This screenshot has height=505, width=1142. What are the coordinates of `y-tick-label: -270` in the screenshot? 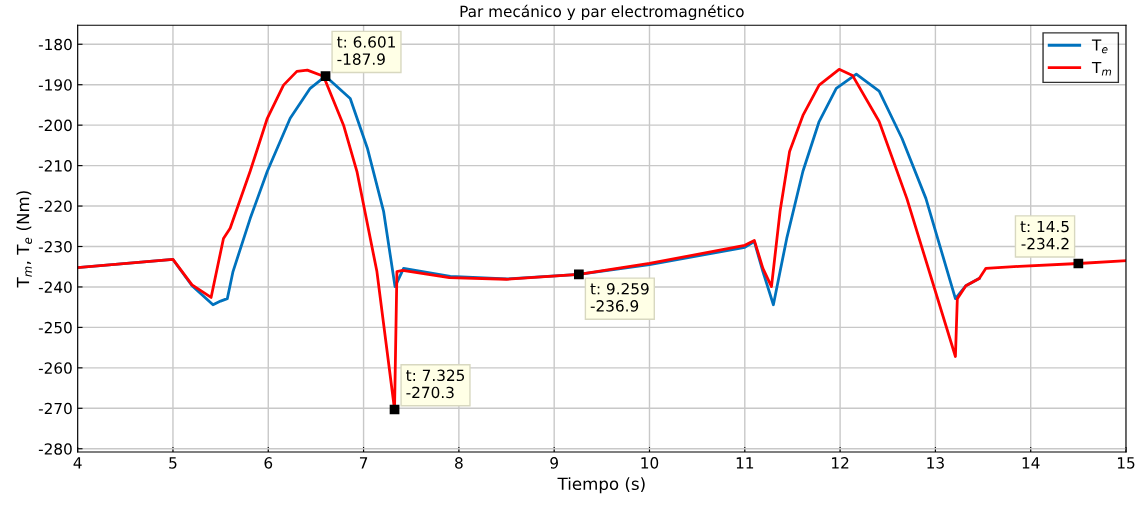 It's located at (55, 408).